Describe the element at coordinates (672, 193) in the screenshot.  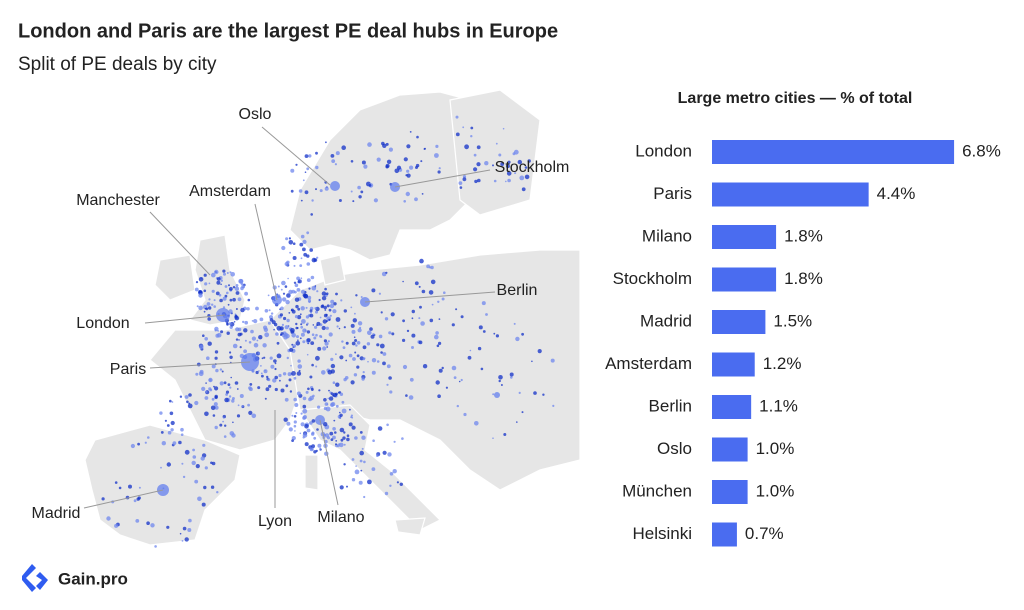
I see `category-label: Paris` at that location.